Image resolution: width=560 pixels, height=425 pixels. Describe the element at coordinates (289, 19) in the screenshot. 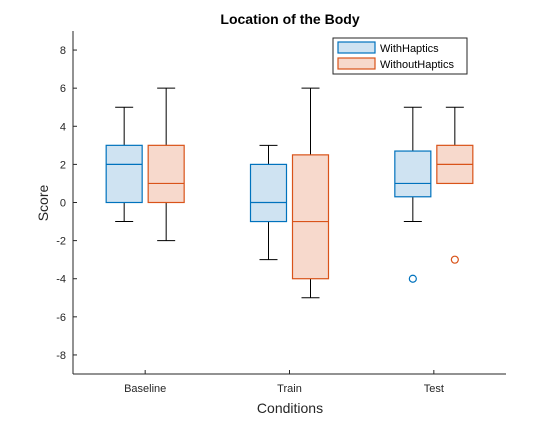

I see `chart-title: Location of the Body` at that location.